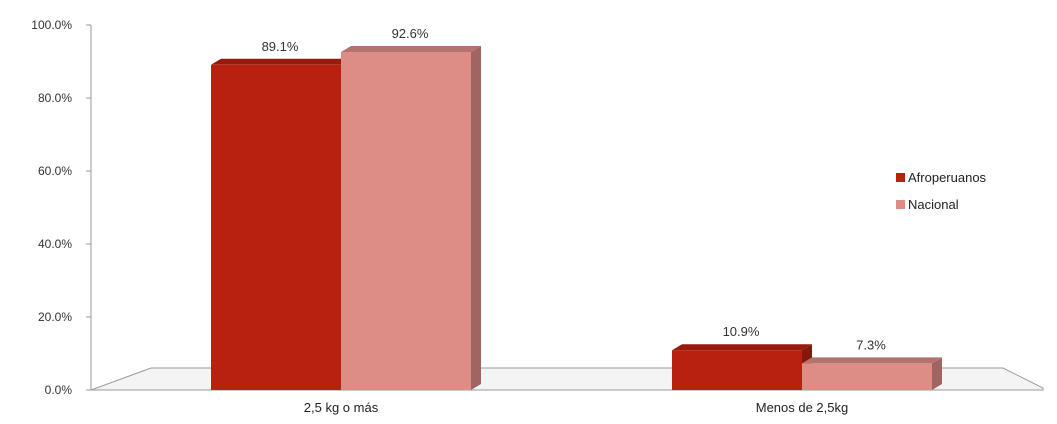  What do you see at coordinates (55, 171) in the screenshot?
I see `y-tick-label: 60.0%` at bounding box center [55, 171].